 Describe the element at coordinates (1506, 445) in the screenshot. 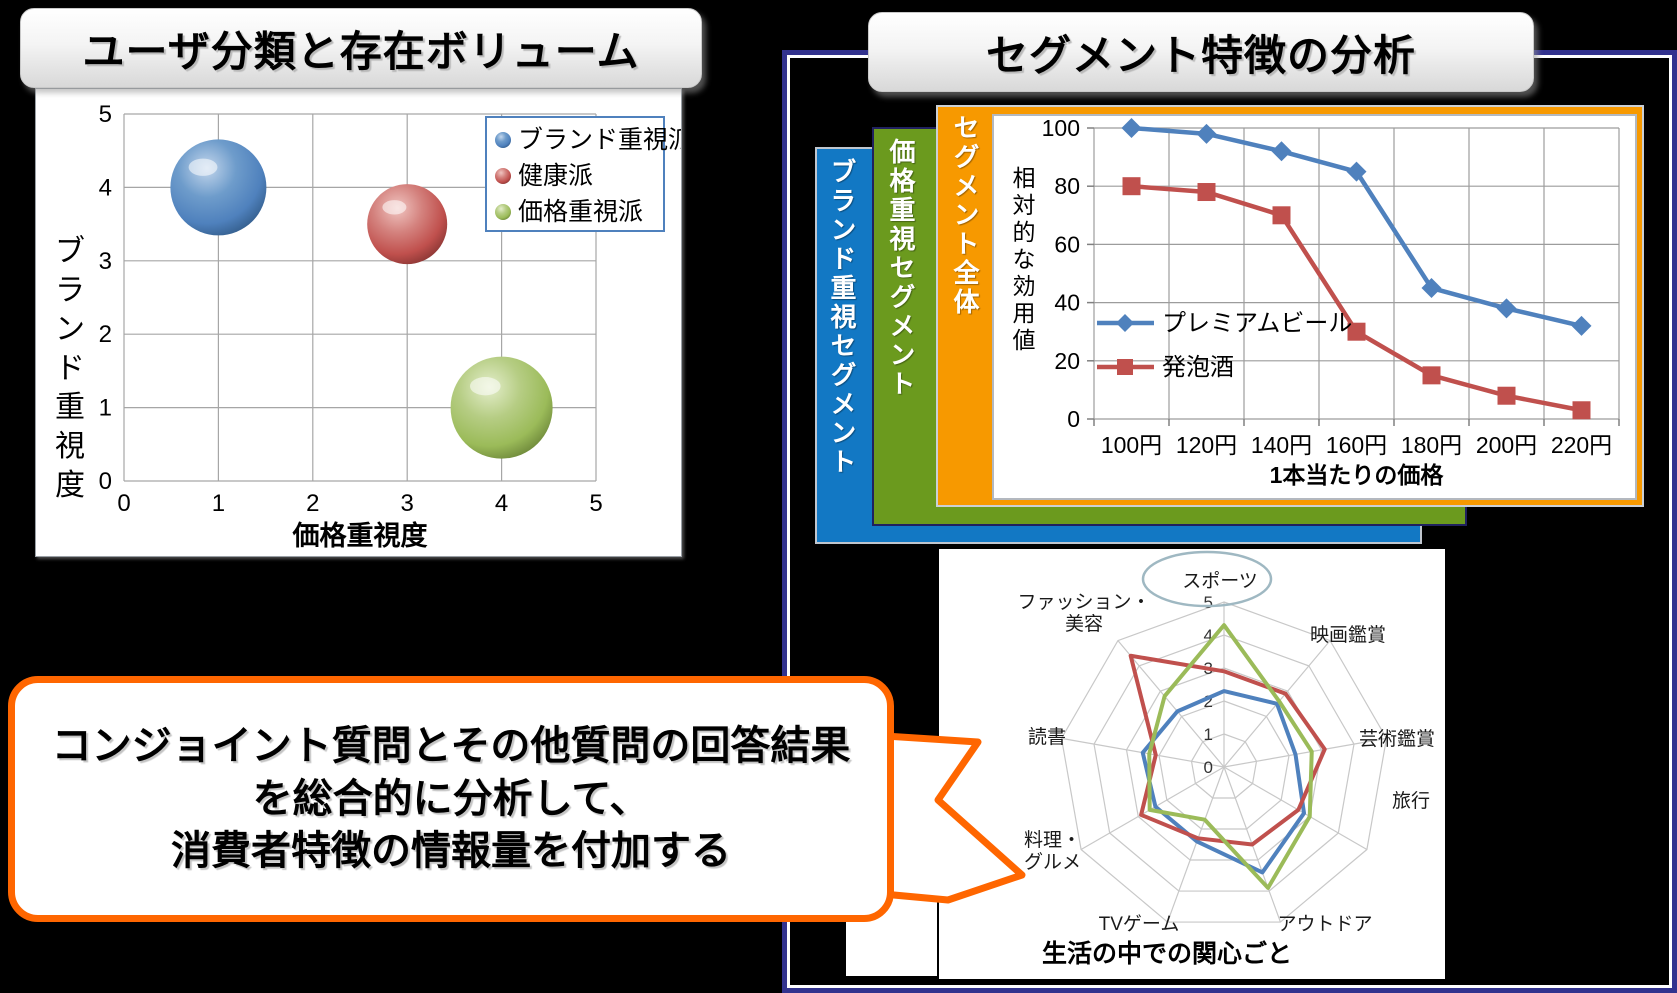

I see `svg-text: 200円` at that location.